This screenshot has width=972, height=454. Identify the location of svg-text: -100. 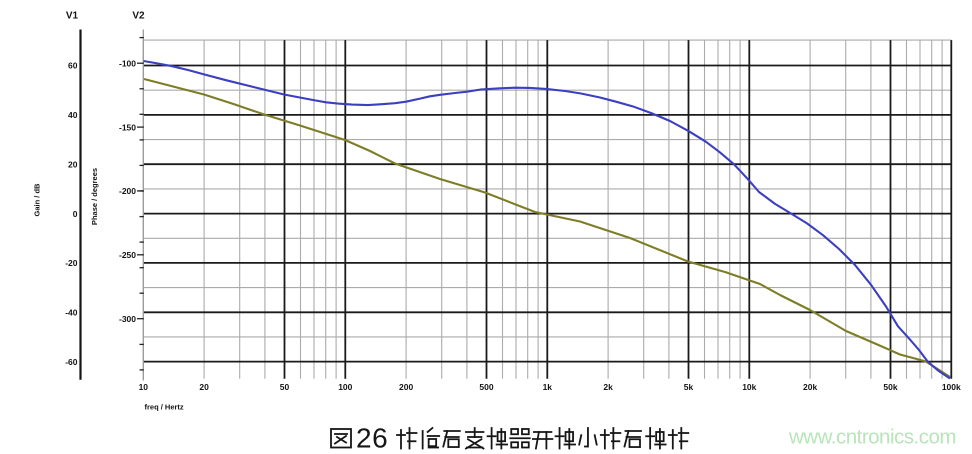
(127, 63).